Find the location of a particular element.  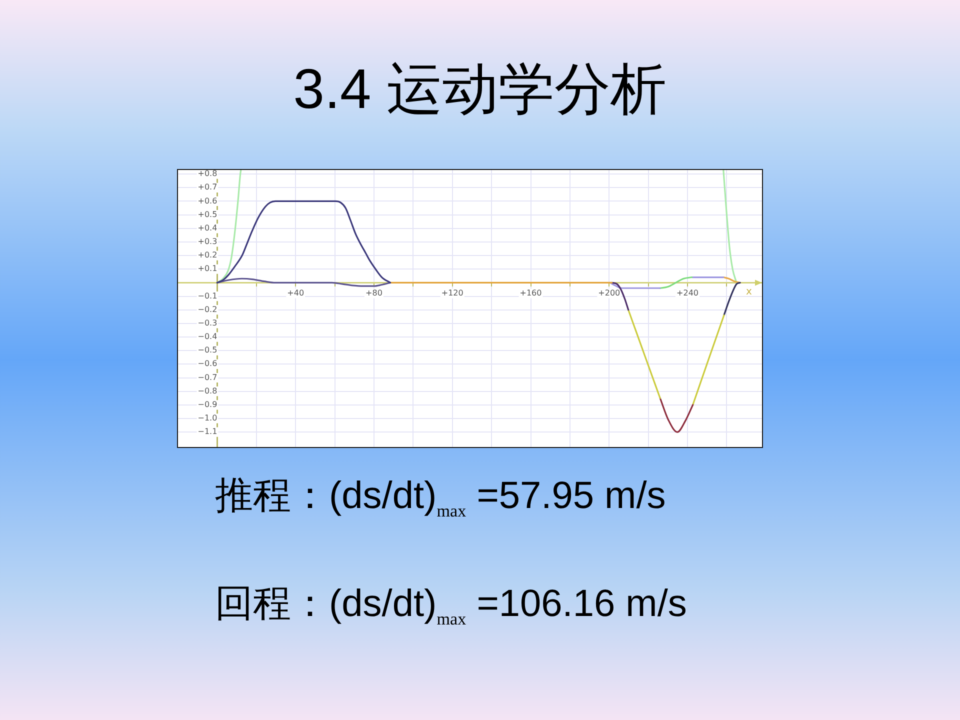

x-tick-label: +120 is located at coordinates (452, 293).